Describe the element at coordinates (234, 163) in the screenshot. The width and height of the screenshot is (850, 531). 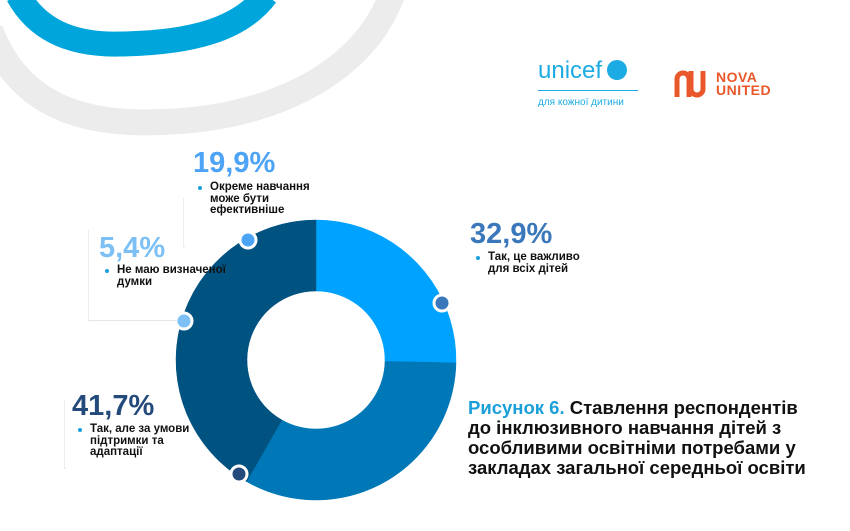
I see `value-label-19-9: 19,9%` at that location.